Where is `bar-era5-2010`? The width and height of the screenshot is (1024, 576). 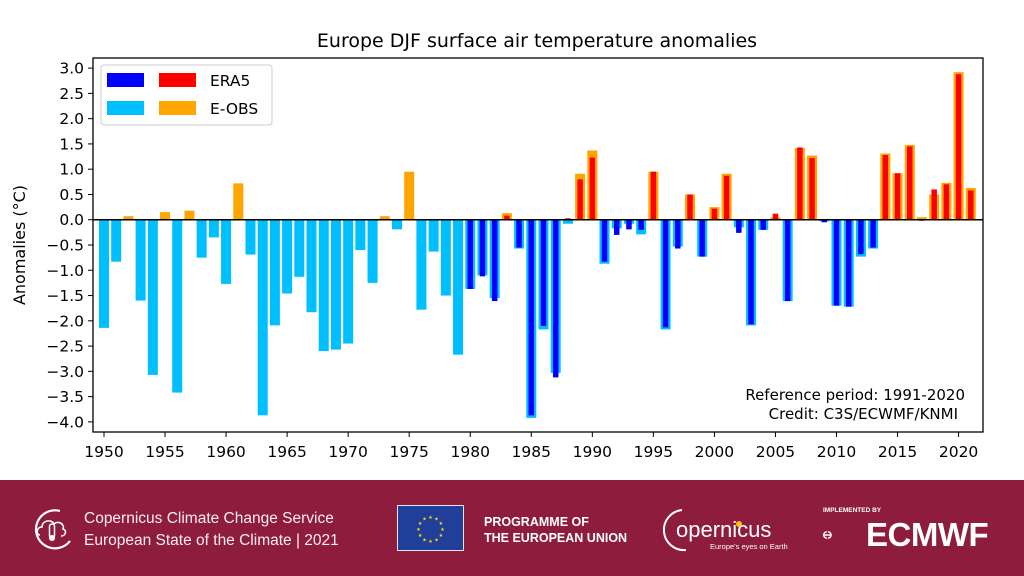
bar-era5-2010 is located at coordinates (836, 262).